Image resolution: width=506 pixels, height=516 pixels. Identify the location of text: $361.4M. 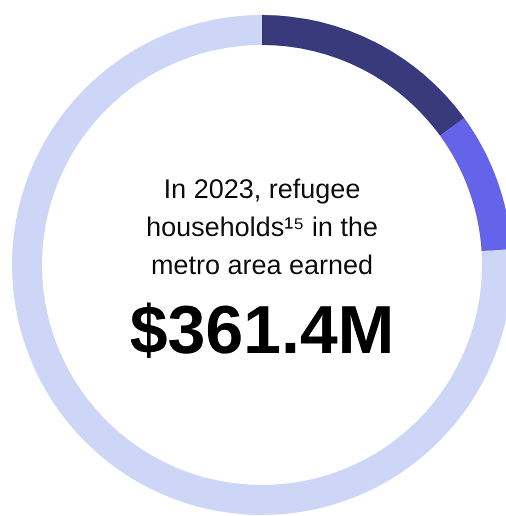
(262, 330).